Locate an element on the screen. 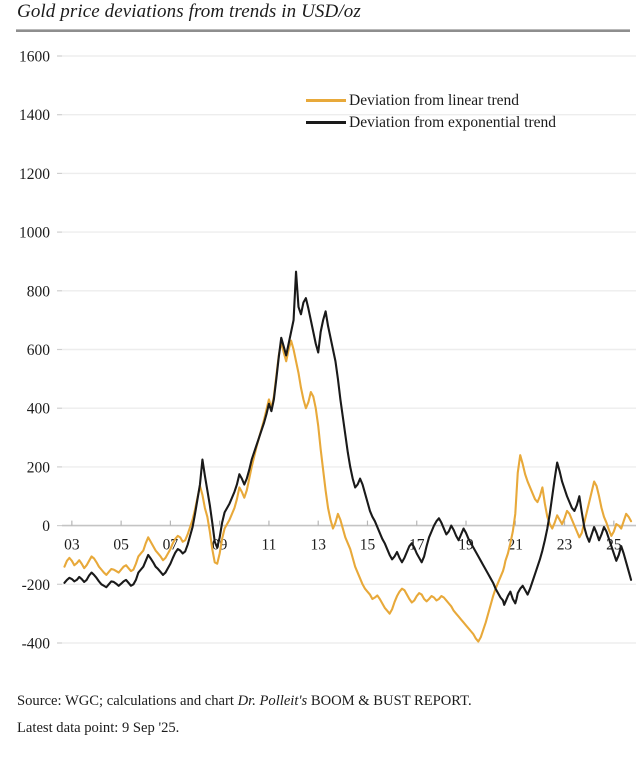 The height and width of the screenshot is (757, 644). y-tick-label: -400 is located at coordinates (36, 644).